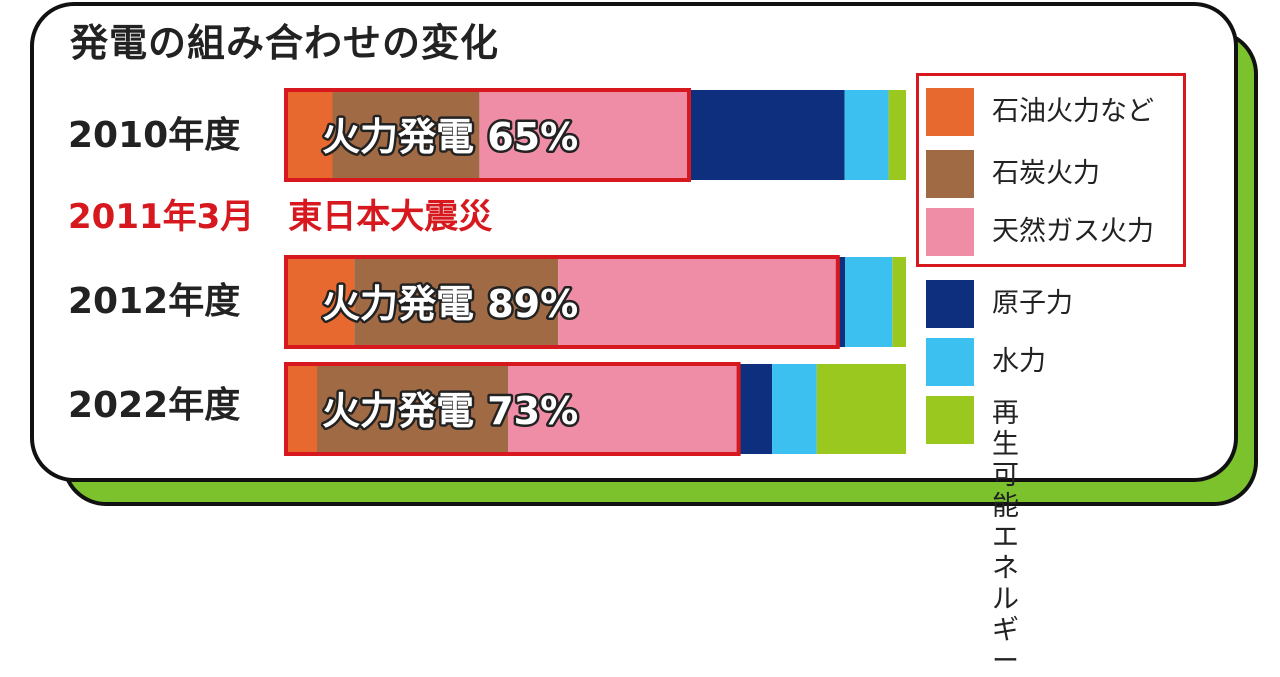 The height and width of the screenshot is (677, 1280). What do you see at coordinates (280, 217) in the screenshot?
I see `earthquake-event-label: 2011年3月 東日本大震災` at bounding box center [280, 217].